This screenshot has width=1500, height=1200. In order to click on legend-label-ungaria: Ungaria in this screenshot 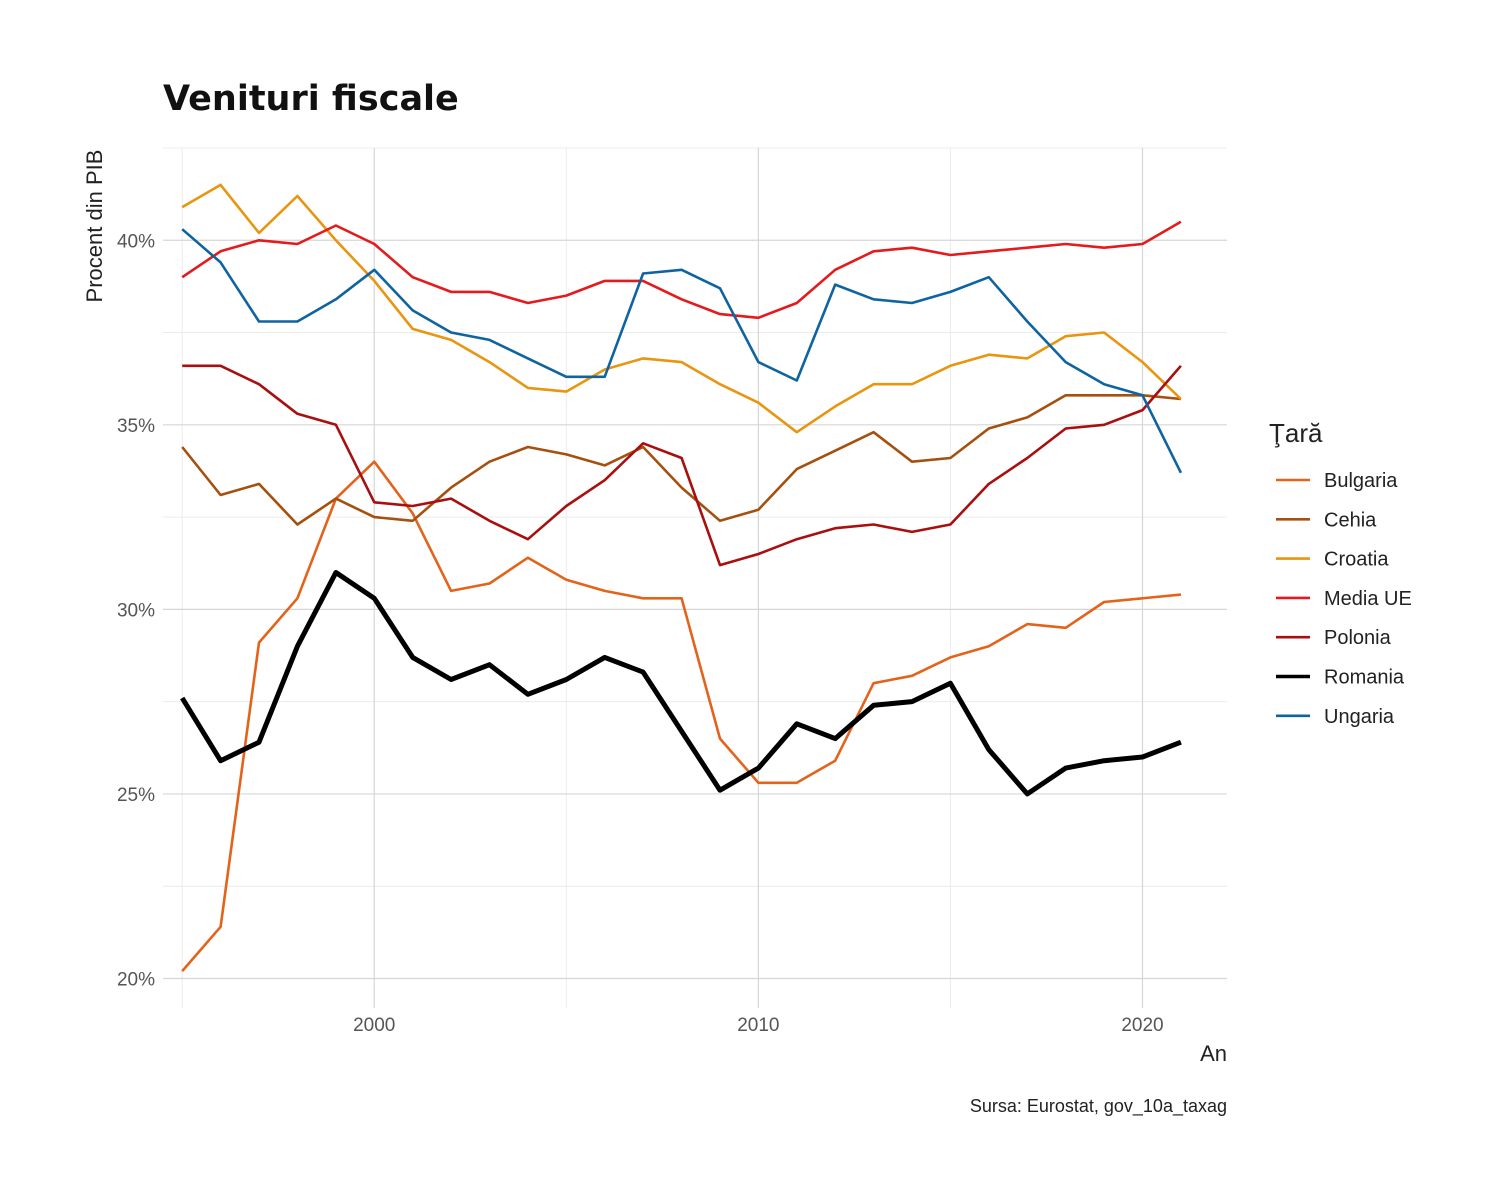, I will do `click(1359, 717)`.